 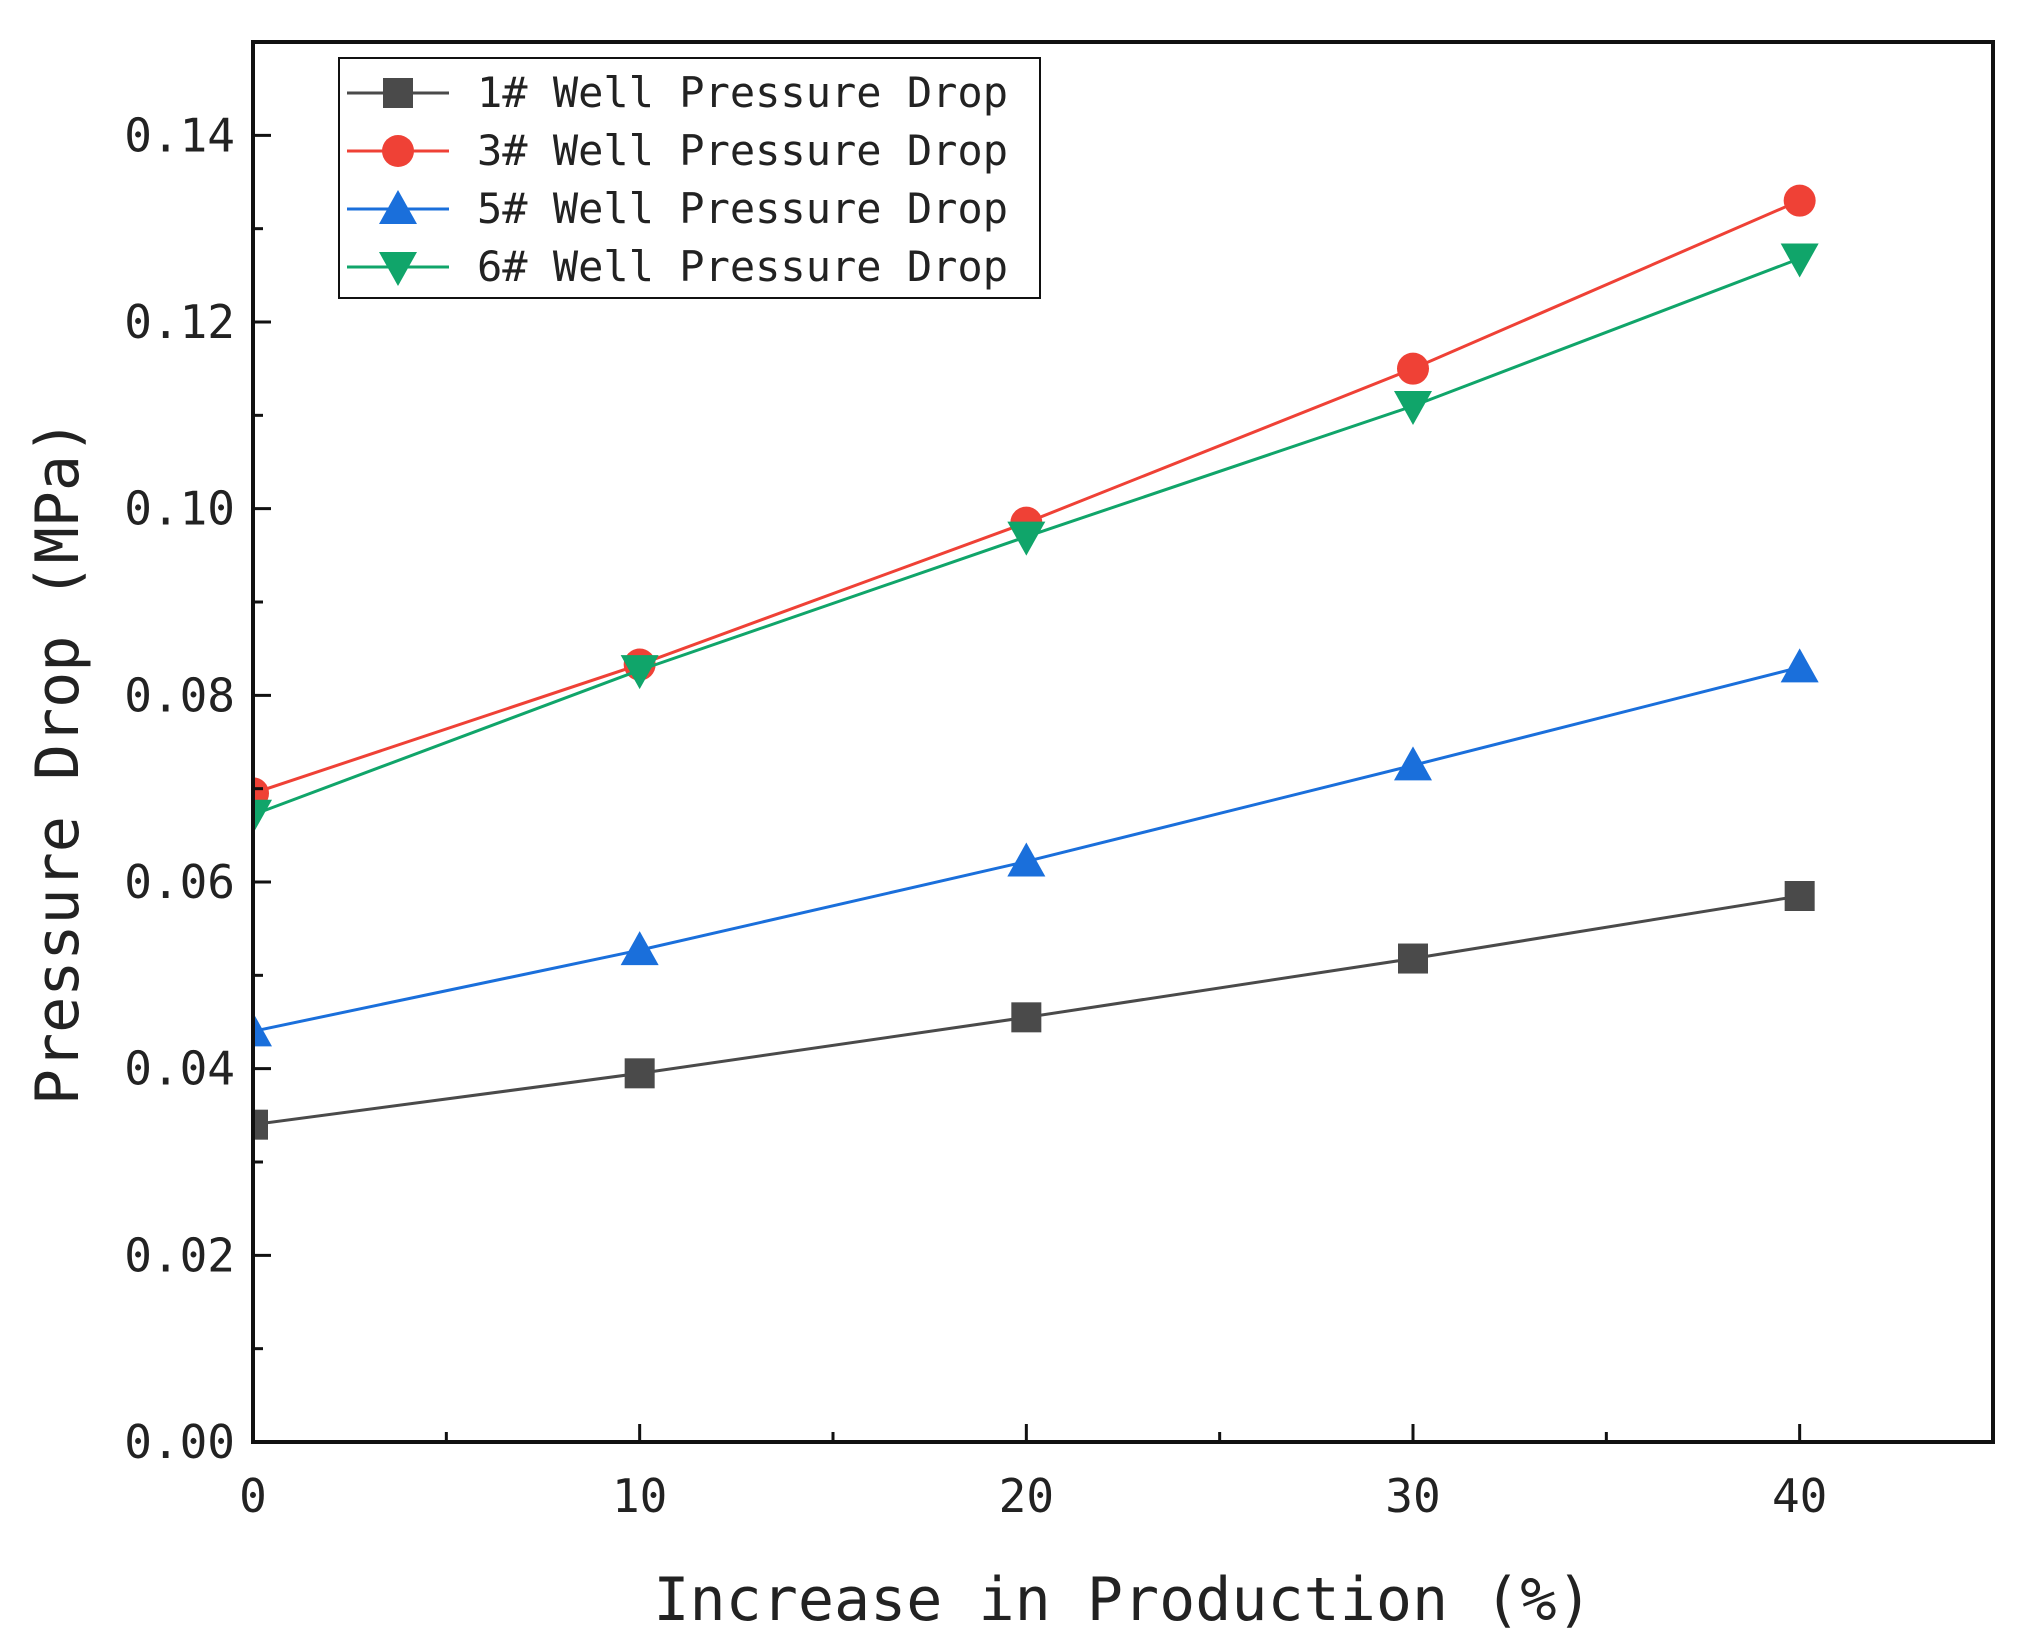 I want to click on legend-box, so click(x=689, y=178).